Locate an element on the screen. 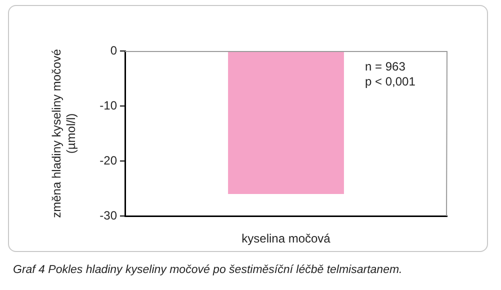 This screenshot has height=290, width=501. text: Graf 4 Pokles hladiny kyseliny močové po šestiměsíční léčbě telmisartanem. is located at coordinates (207, 270).